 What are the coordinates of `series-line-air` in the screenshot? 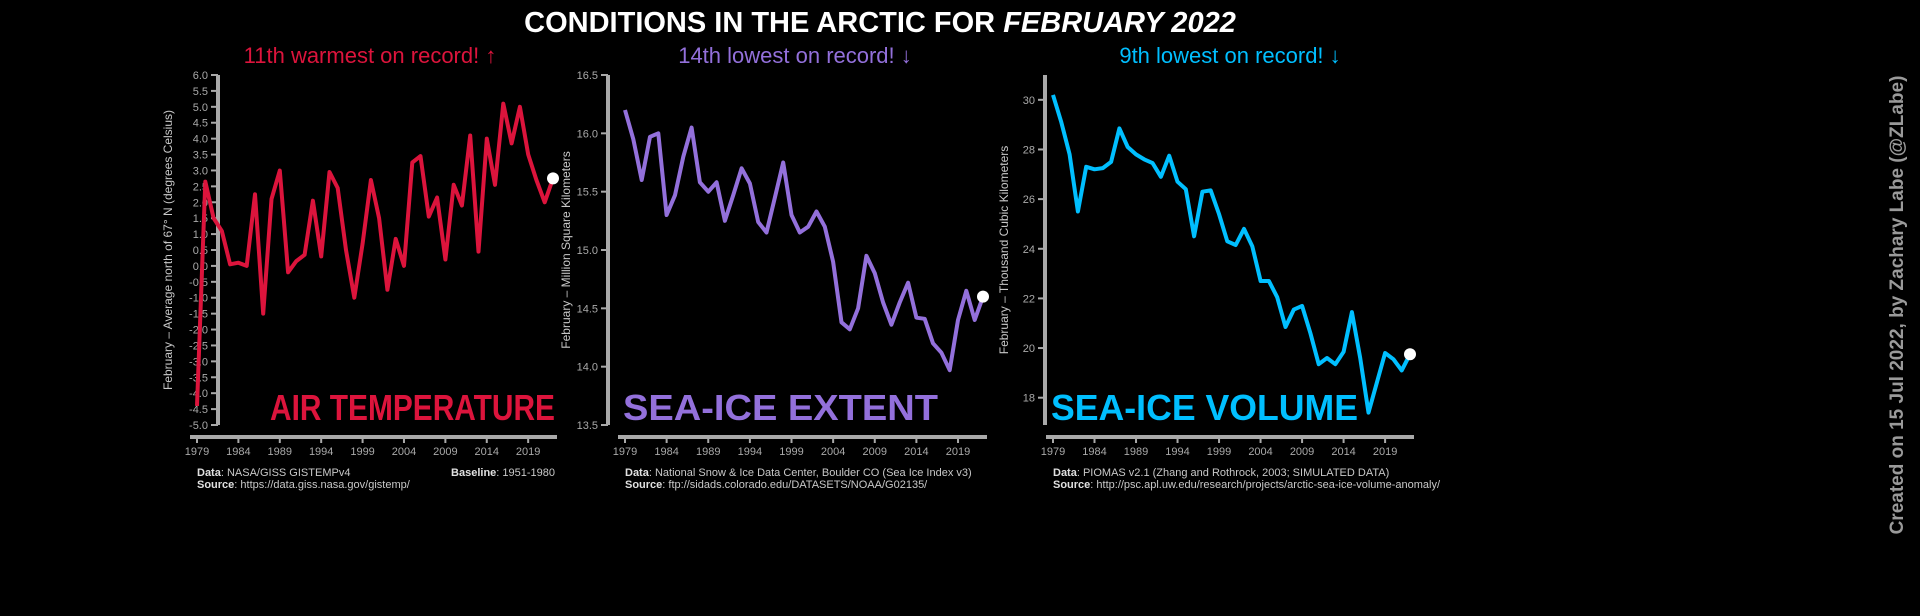 It's located at (375, 255).